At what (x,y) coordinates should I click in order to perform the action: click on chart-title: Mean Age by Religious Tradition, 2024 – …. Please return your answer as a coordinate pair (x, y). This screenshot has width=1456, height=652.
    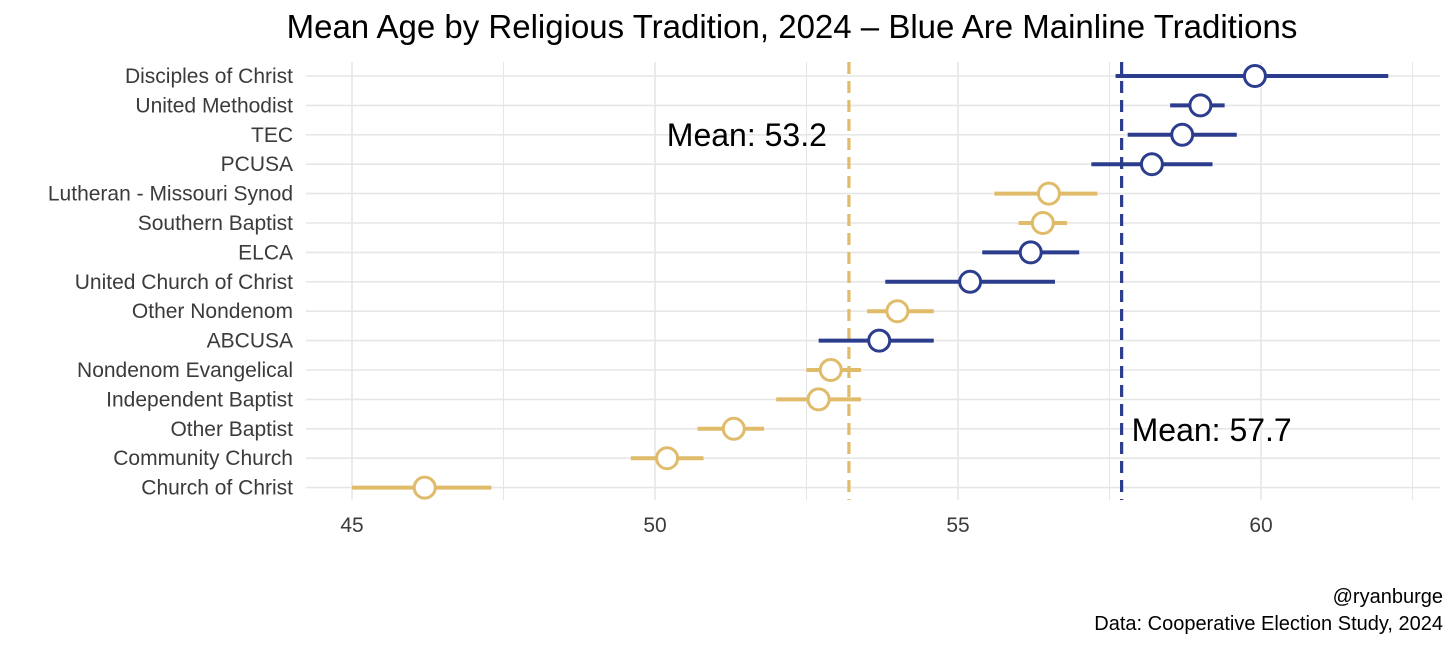
    Looking at the image, I should click on (792, 26).